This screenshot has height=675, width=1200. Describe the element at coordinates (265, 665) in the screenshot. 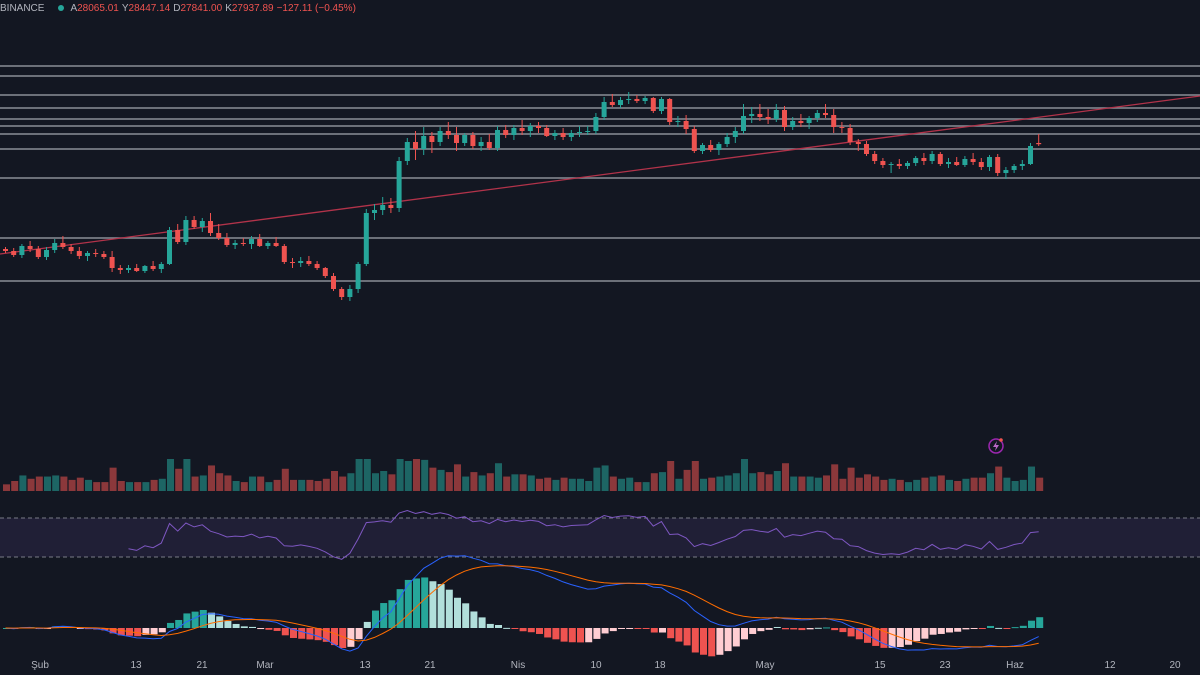

I see `x-axis-label: Mar` at that location.